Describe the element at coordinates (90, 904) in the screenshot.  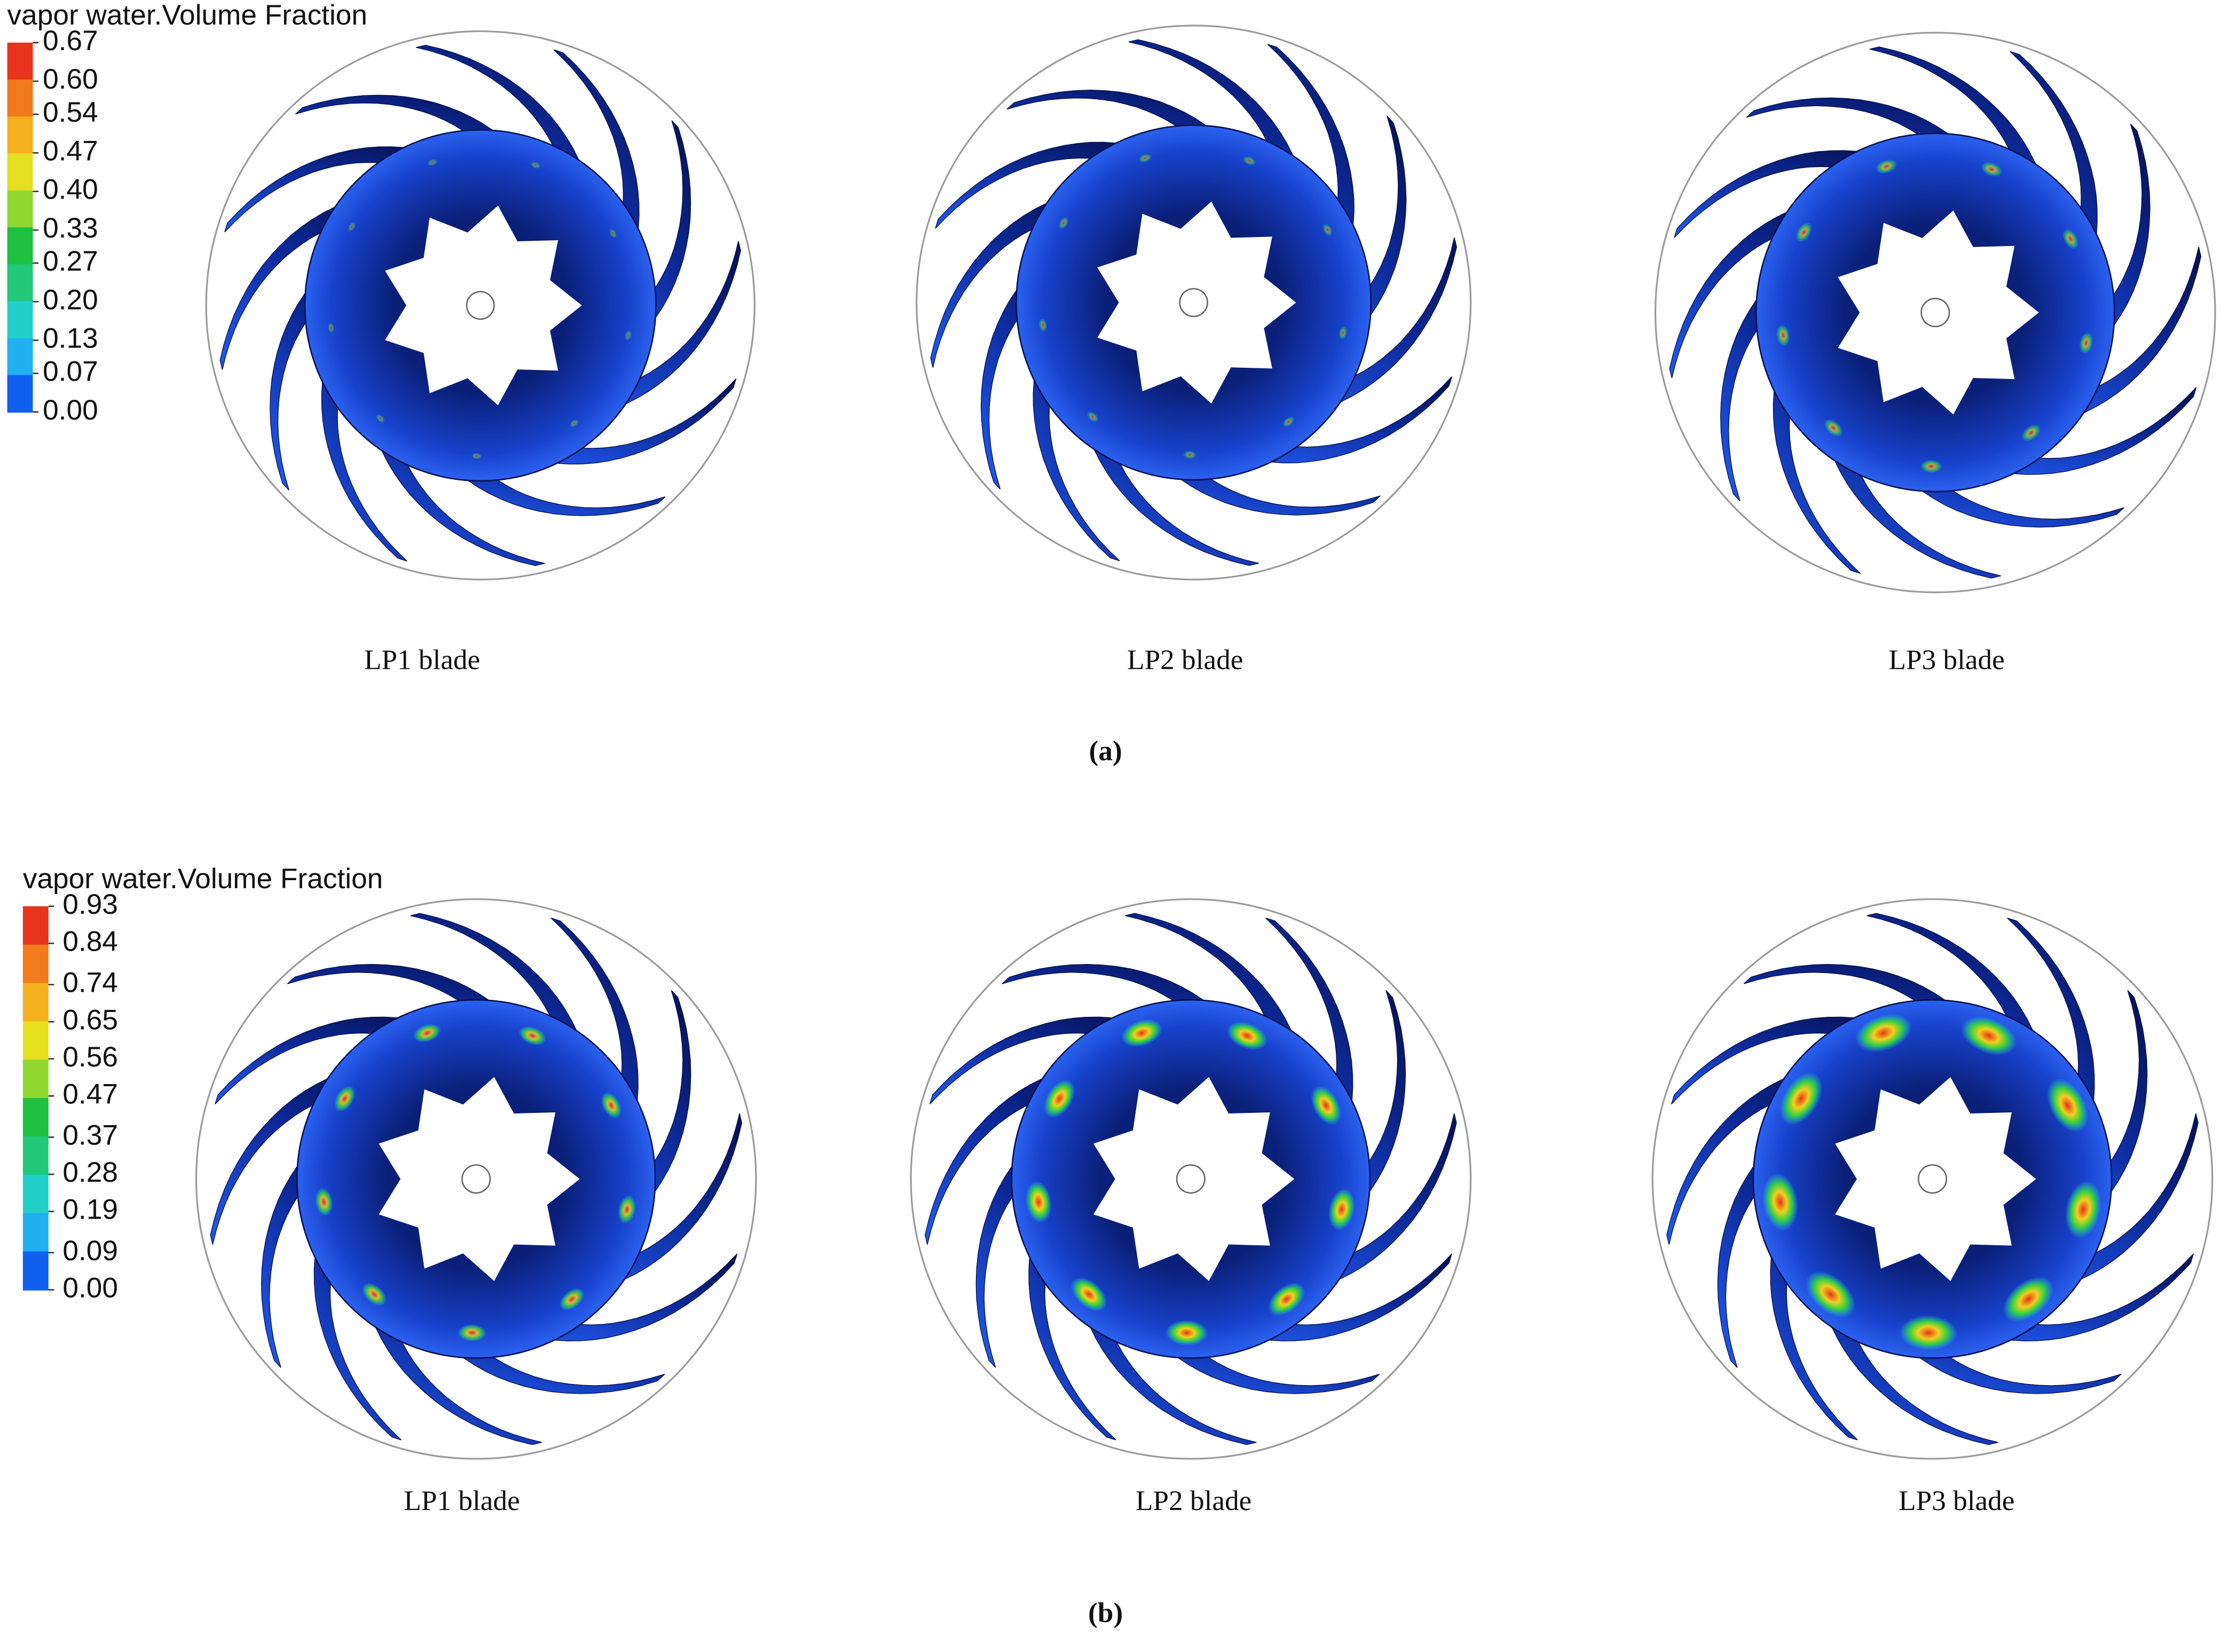
I see `legend-tick-label: 0.93` at that location.